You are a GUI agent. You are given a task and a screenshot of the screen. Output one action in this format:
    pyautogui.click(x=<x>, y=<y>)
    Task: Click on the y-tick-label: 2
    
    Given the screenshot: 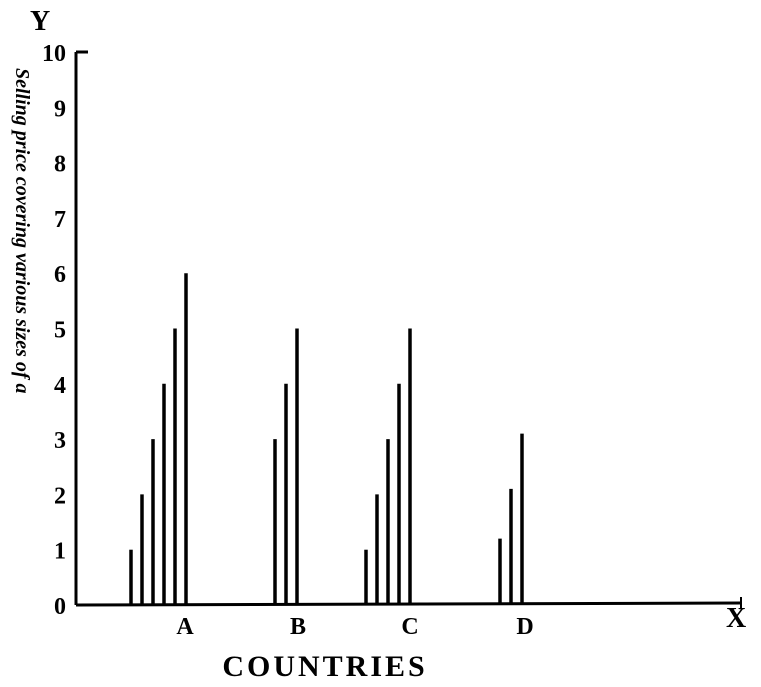 What is the action you would take?
    pyautogui.click(x=60, y=496)
    